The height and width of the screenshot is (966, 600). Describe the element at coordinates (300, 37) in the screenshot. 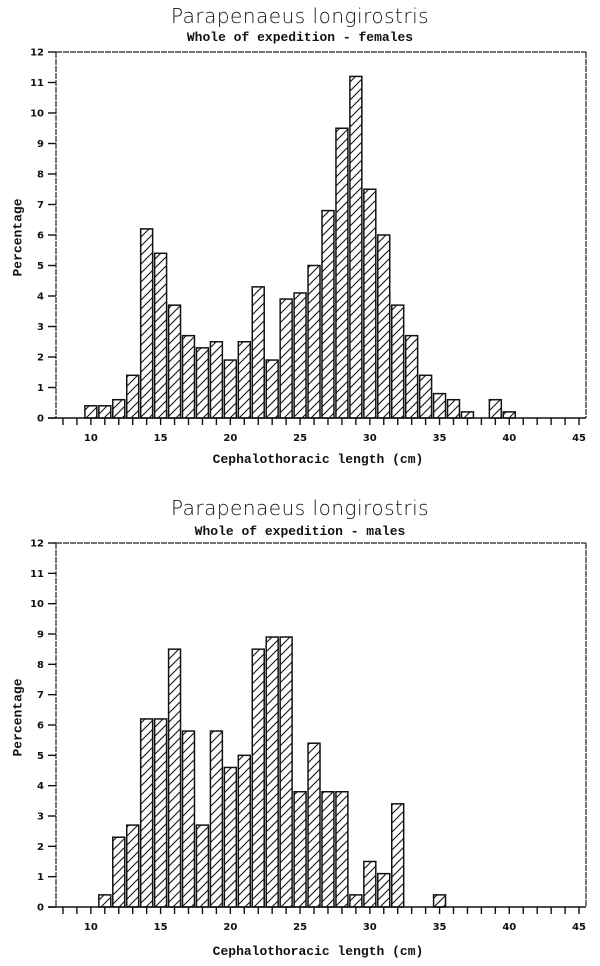

I see `chart-subtitle: Whole of expedition - females` at that location.